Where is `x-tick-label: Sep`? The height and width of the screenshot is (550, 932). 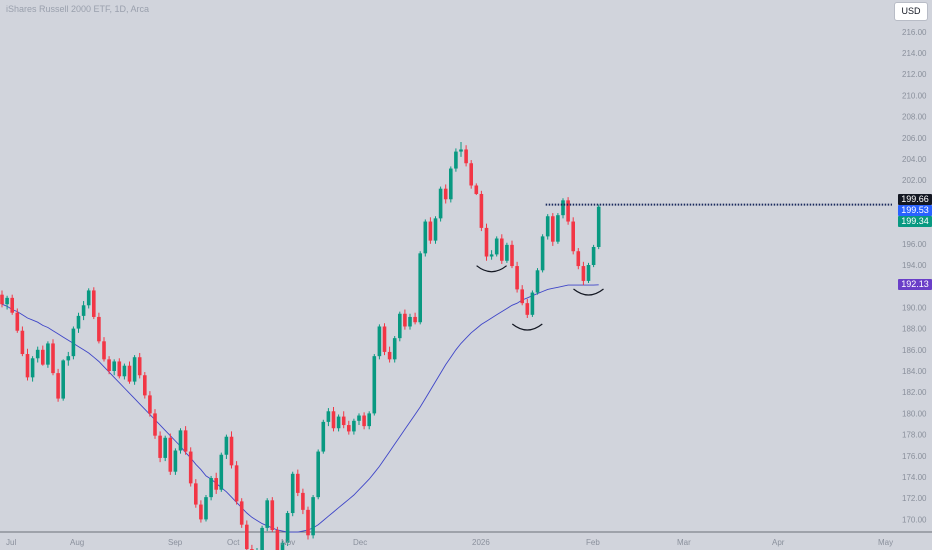
x-tick-label: Sep is located at coordinates (175, 542).